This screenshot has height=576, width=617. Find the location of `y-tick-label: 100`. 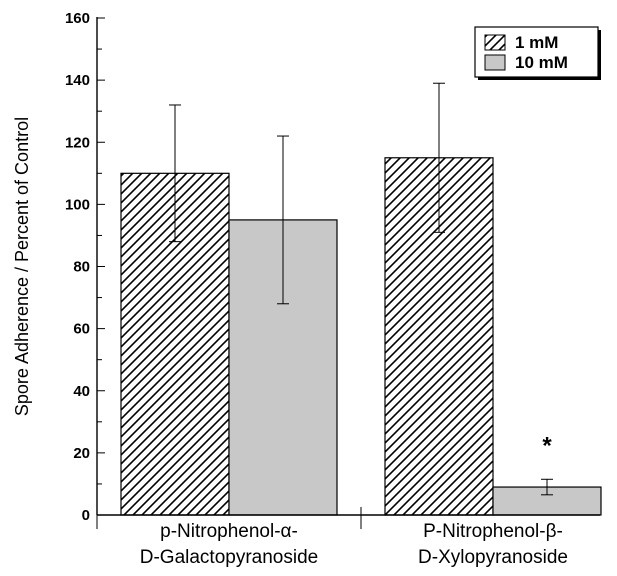

y-tick-label: 100 is located at coordinates (77, 204).